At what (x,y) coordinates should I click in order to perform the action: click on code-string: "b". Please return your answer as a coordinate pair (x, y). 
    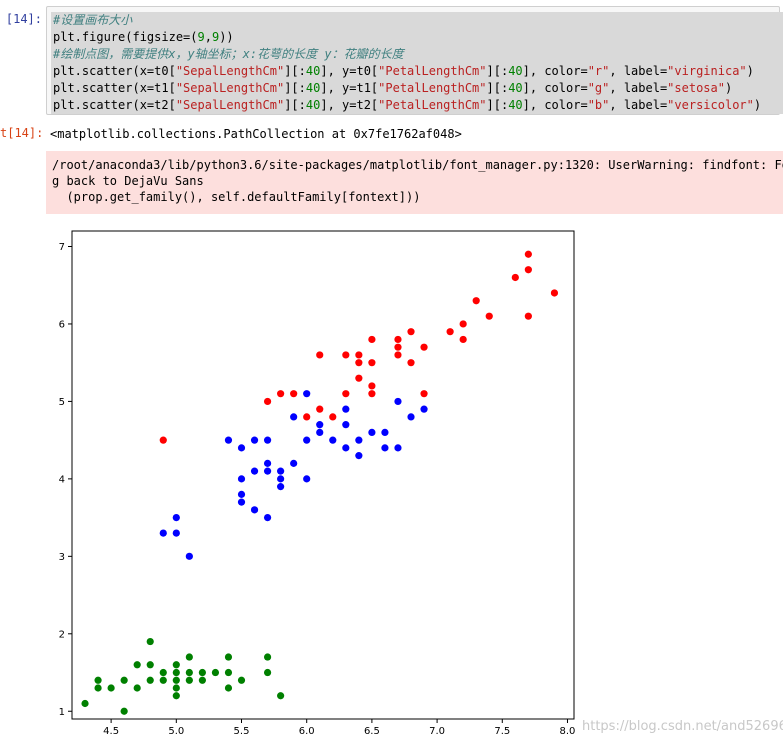
    Looking at the image, I should click on (598, 105).